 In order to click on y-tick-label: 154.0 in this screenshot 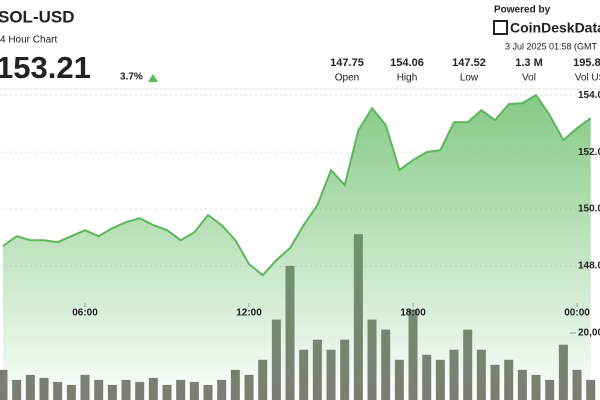, I will do `click(589, 95)`.